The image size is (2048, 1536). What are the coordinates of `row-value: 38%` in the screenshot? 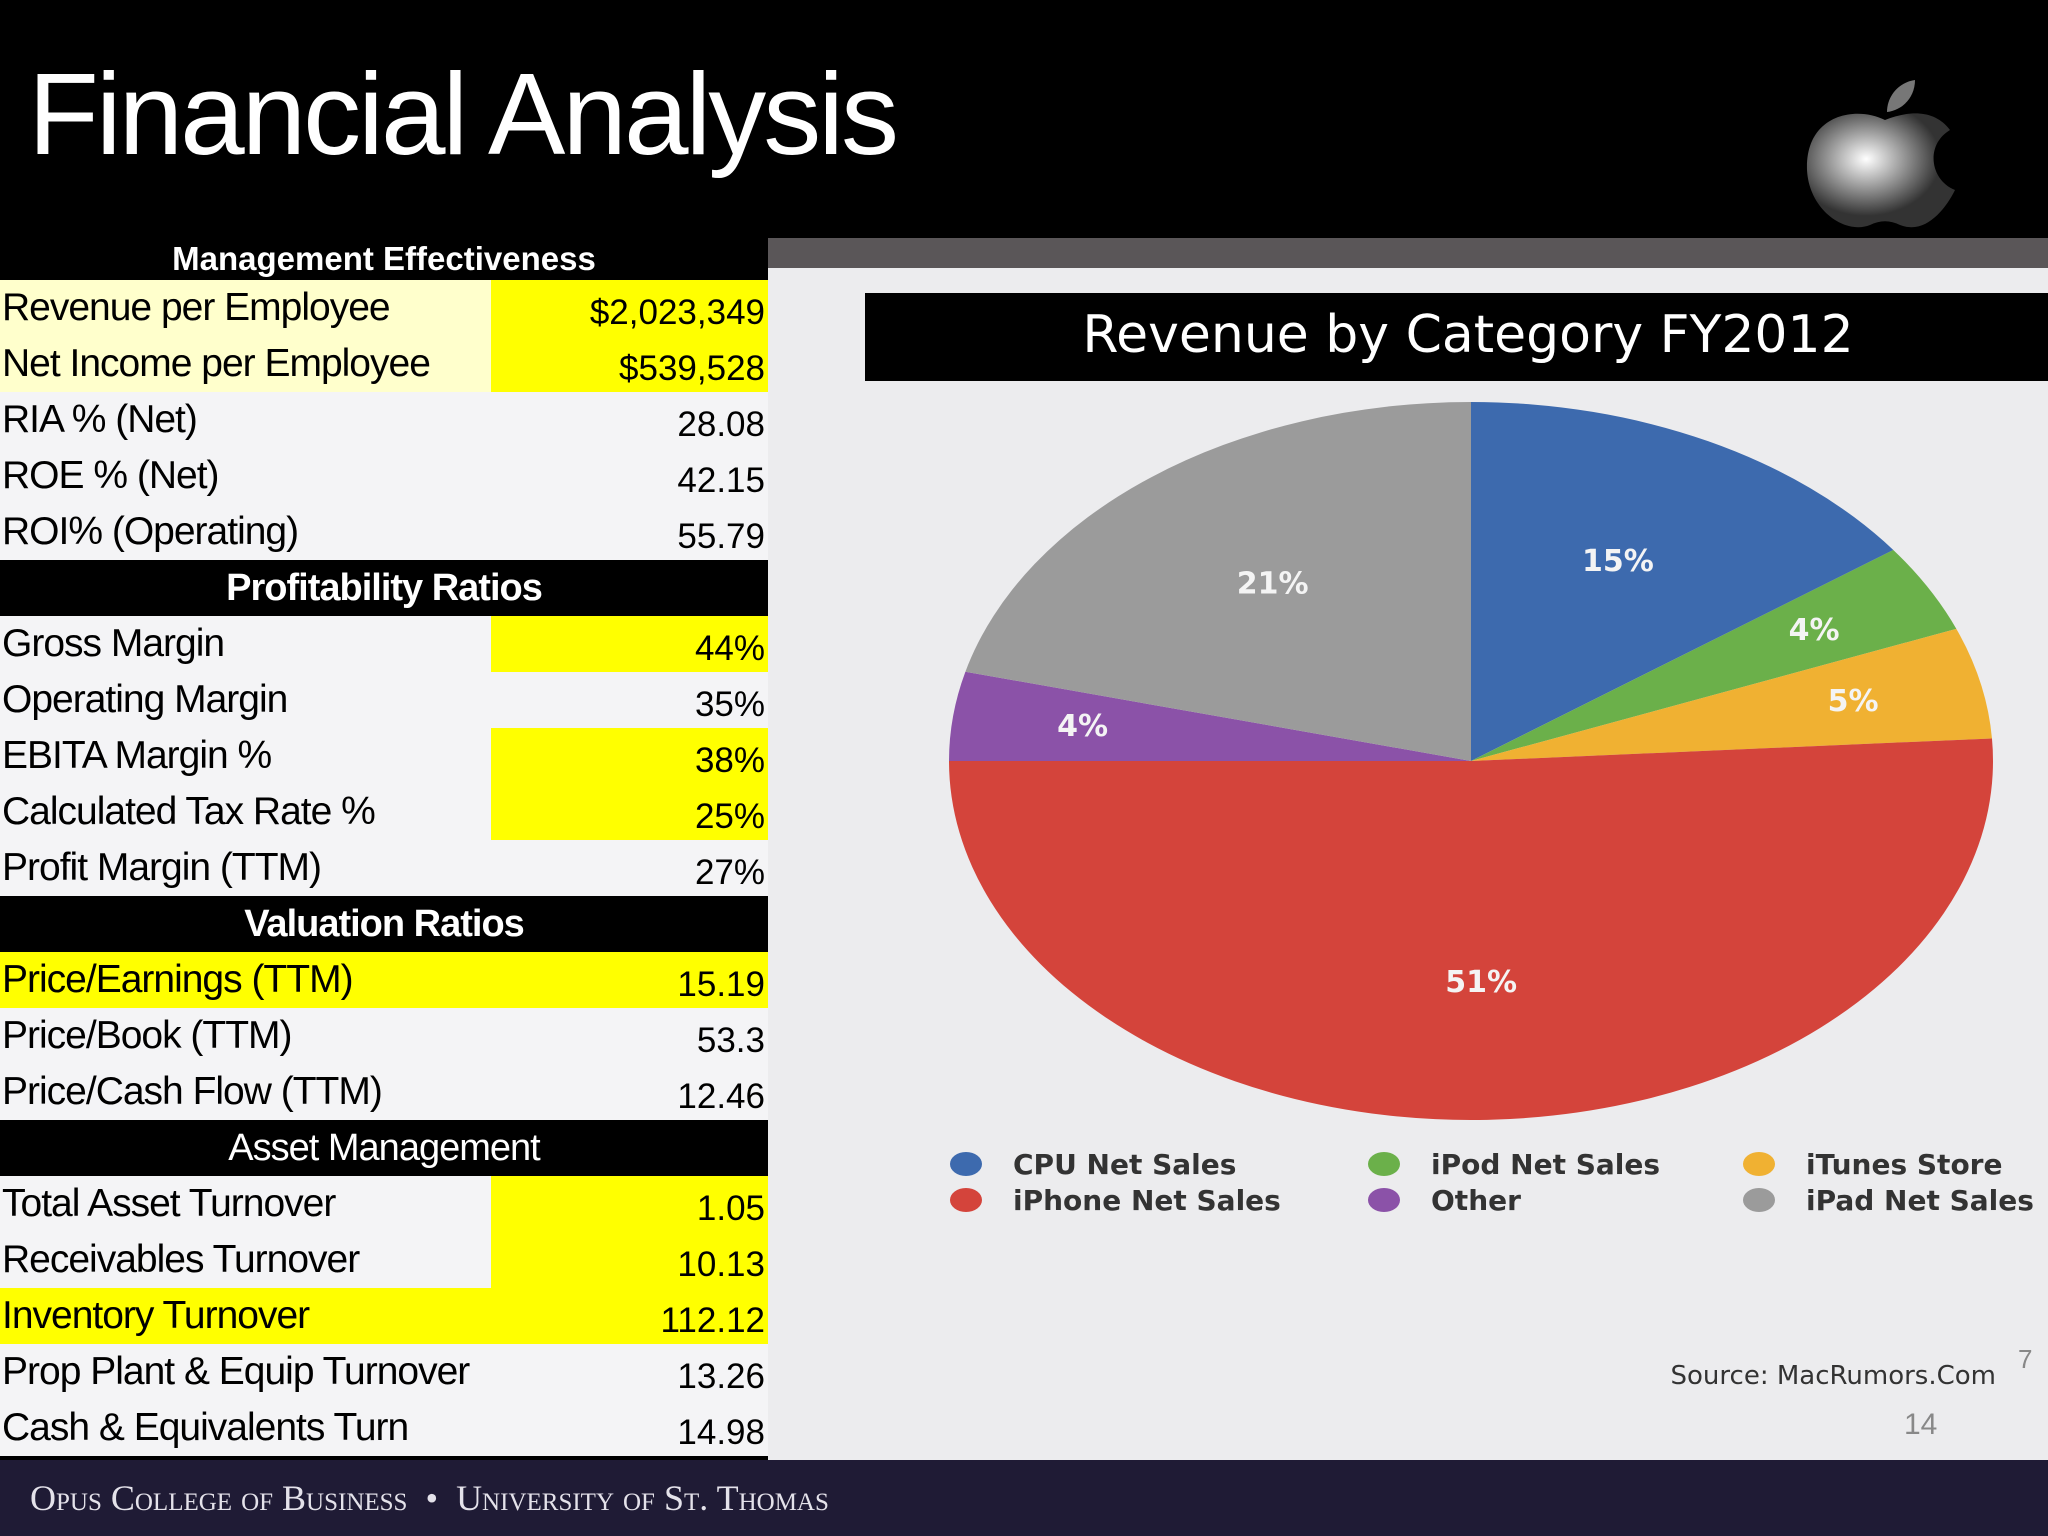 It's located at (629, 756).